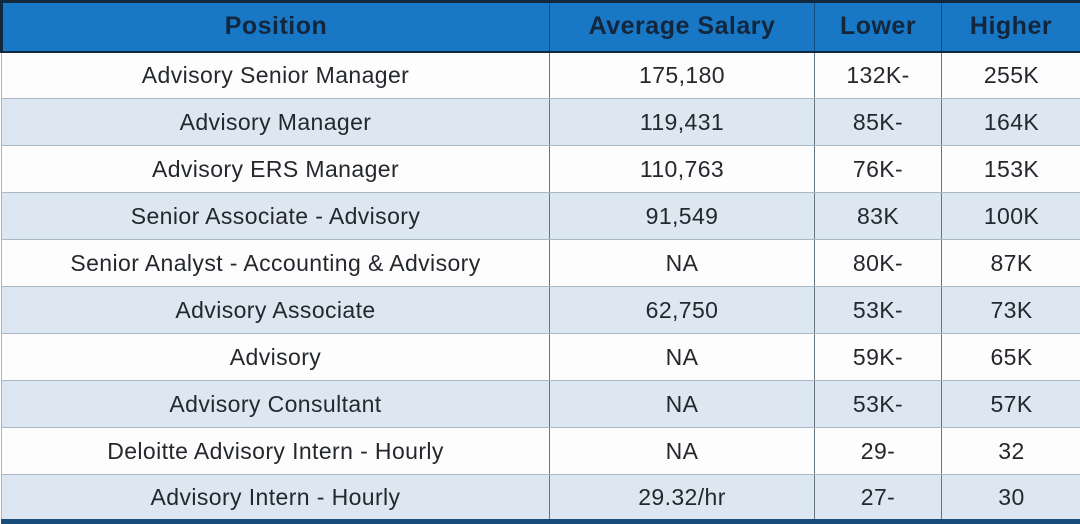  What do you see at coordinates (682, 122) in the screenshot?
I see `cell-average-salary: 119,431` at bounding box center [682, 122].